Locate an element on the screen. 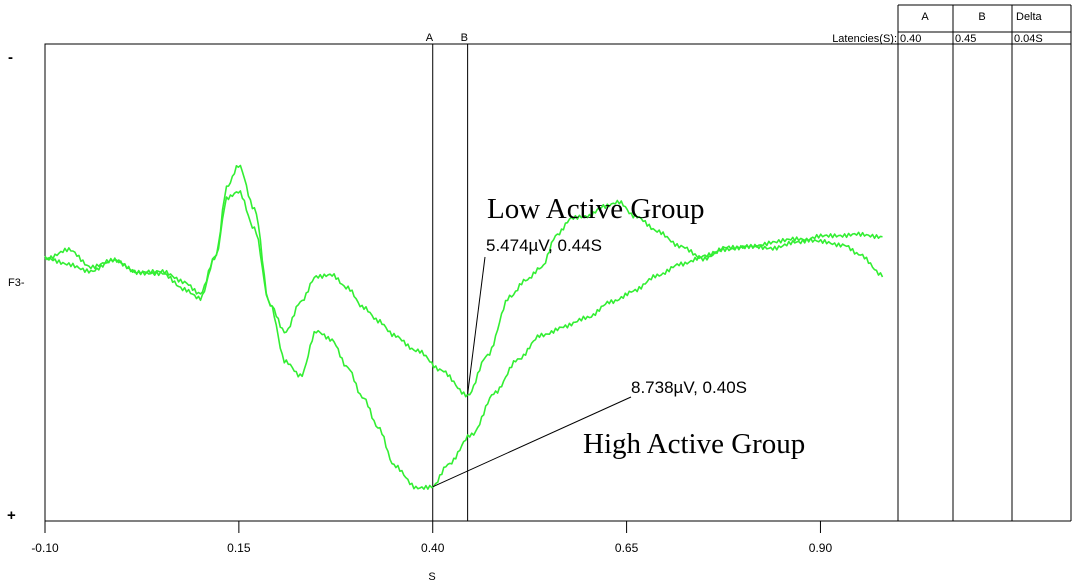 Image resolution: width=1073 pixels, height=586 pixels. leader-line-low is located at coordinates (476, 325).